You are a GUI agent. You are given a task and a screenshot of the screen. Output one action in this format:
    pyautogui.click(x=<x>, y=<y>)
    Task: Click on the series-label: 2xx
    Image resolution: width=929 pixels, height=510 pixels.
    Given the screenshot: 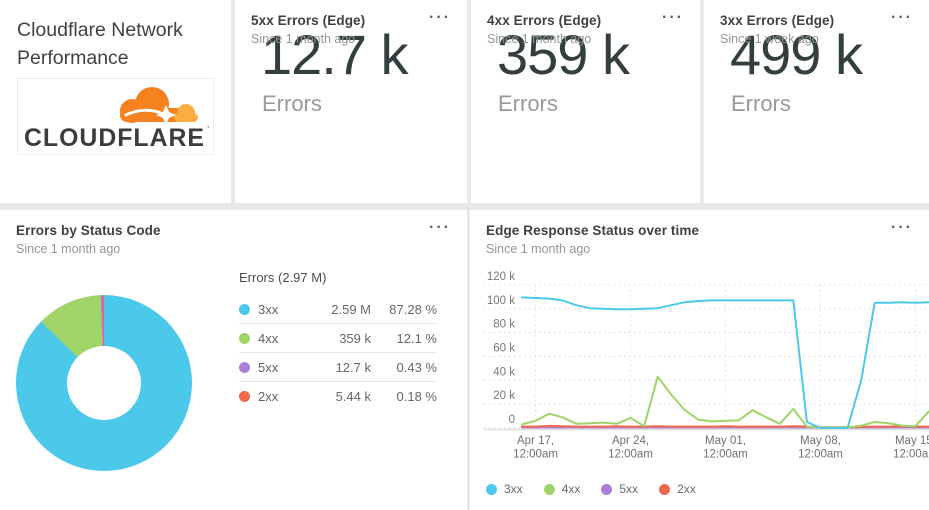 What is the action you would take?
    pyautogui.click(x=268, y=396)
    